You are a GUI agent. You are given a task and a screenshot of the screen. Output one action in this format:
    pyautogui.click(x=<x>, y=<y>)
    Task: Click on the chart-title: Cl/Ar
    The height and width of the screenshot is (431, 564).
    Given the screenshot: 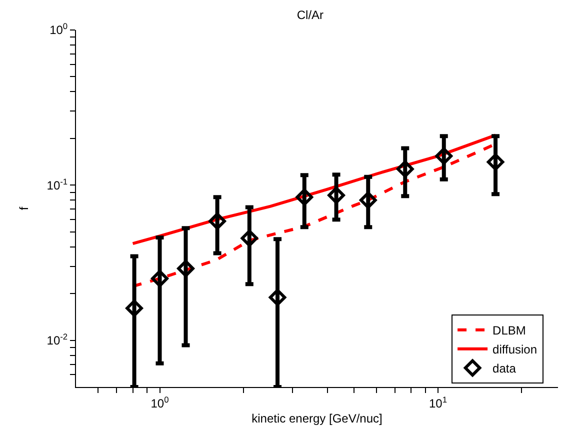 What is the action you would take?
    pyautogui.click(x=310, y=15)
    